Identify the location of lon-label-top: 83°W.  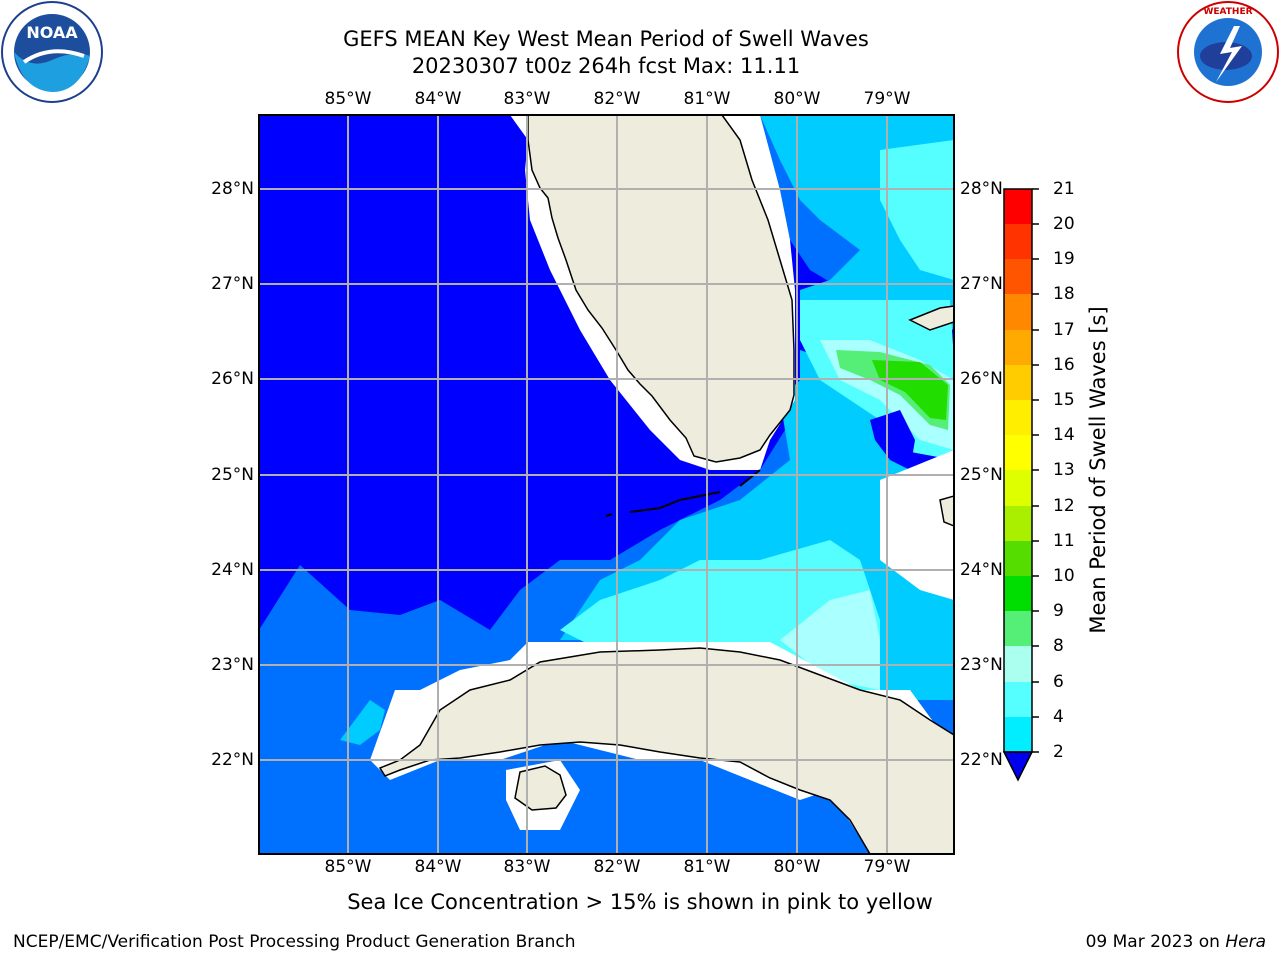
(527, 99).